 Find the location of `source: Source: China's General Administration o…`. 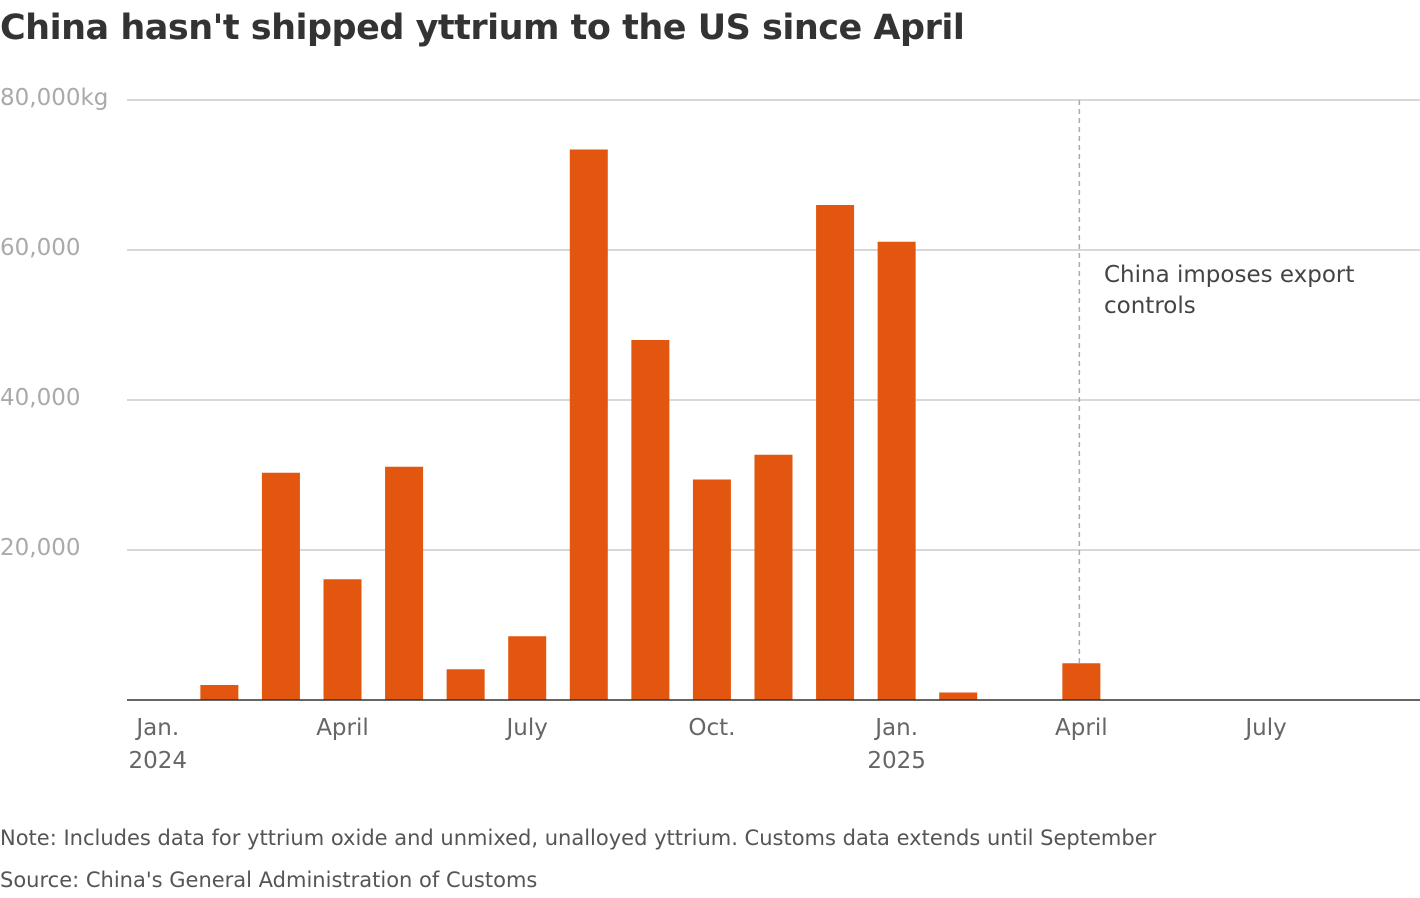

source: Source: China's General Administration o… is located at coordinates (269, 880).